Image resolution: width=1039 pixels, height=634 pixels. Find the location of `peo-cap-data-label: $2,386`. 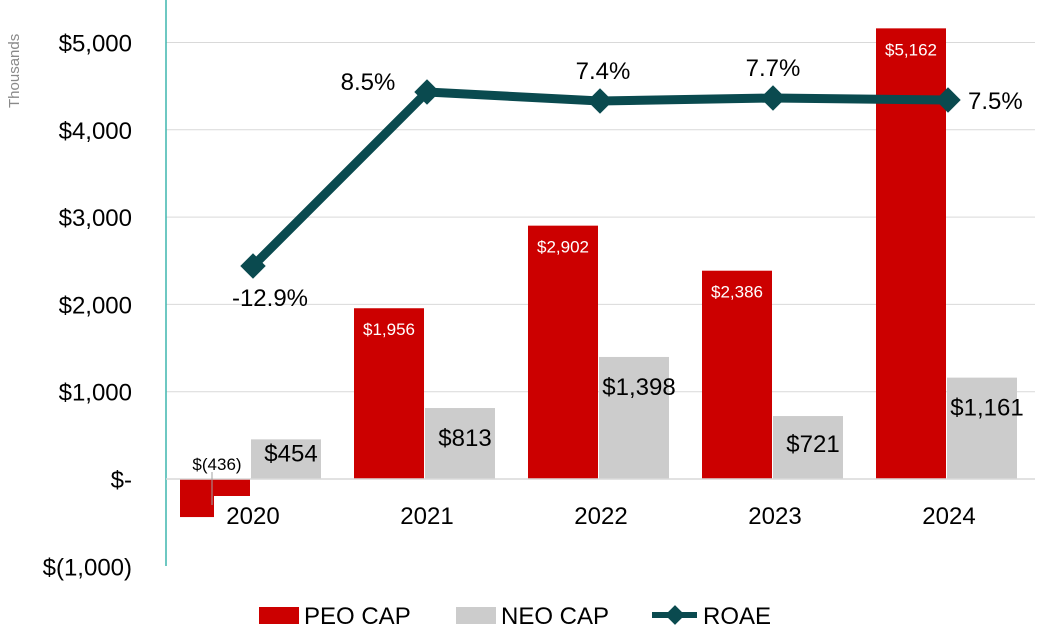

peo-cap-data-label: $2,386 is located at coordinates (737, 292).